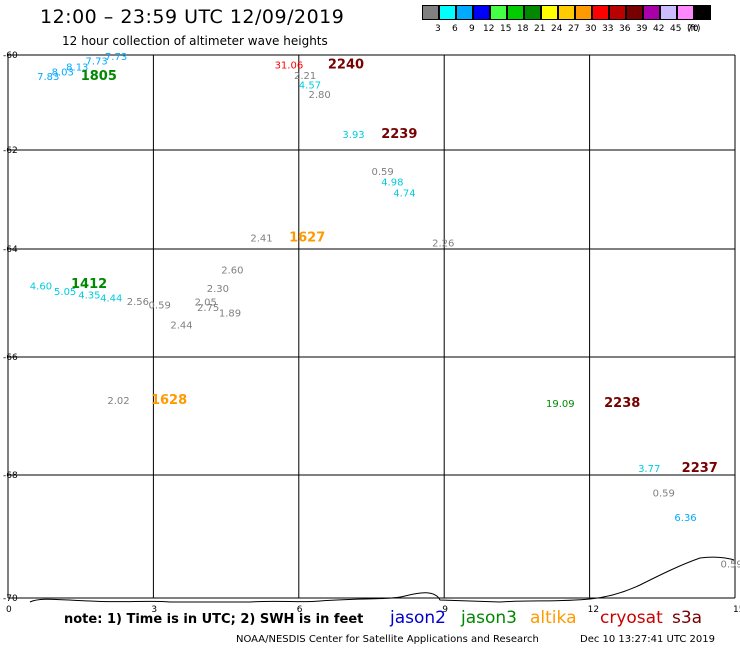  What do you see at coordinates (659, 29) in the screenshot?
I see `colorbar-label: 42` at bounding box center [659, 29].